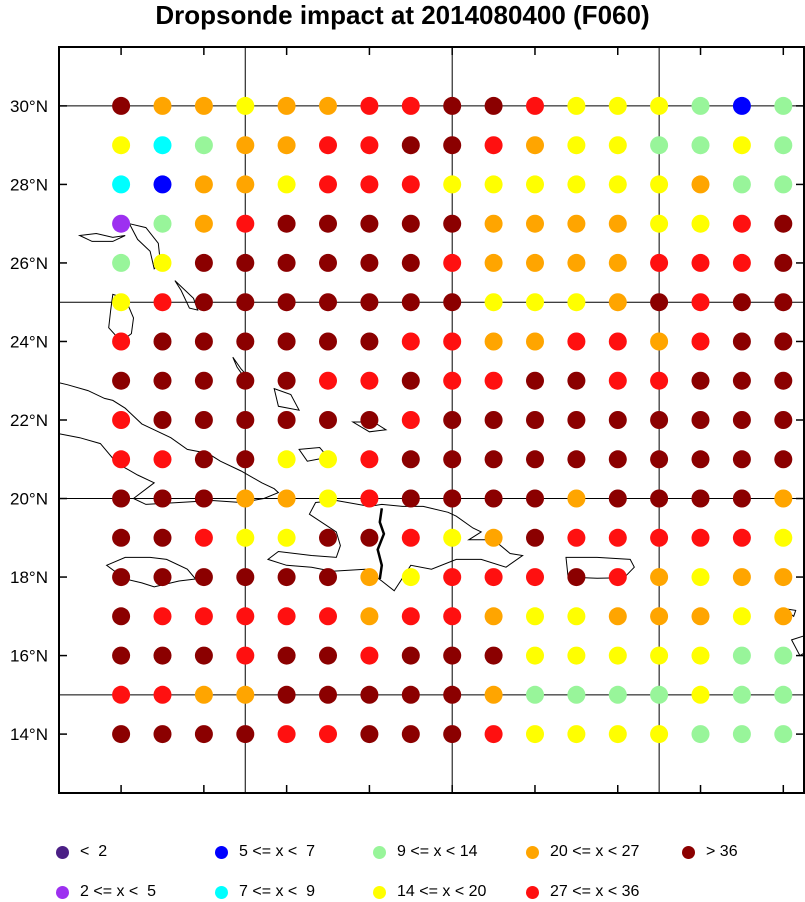 This screenshot has width=805, height=902. What do you see at coordinates (94, 851) in the screenshot?
I see `legend-label: < 2` at bounding box center [94, 851].